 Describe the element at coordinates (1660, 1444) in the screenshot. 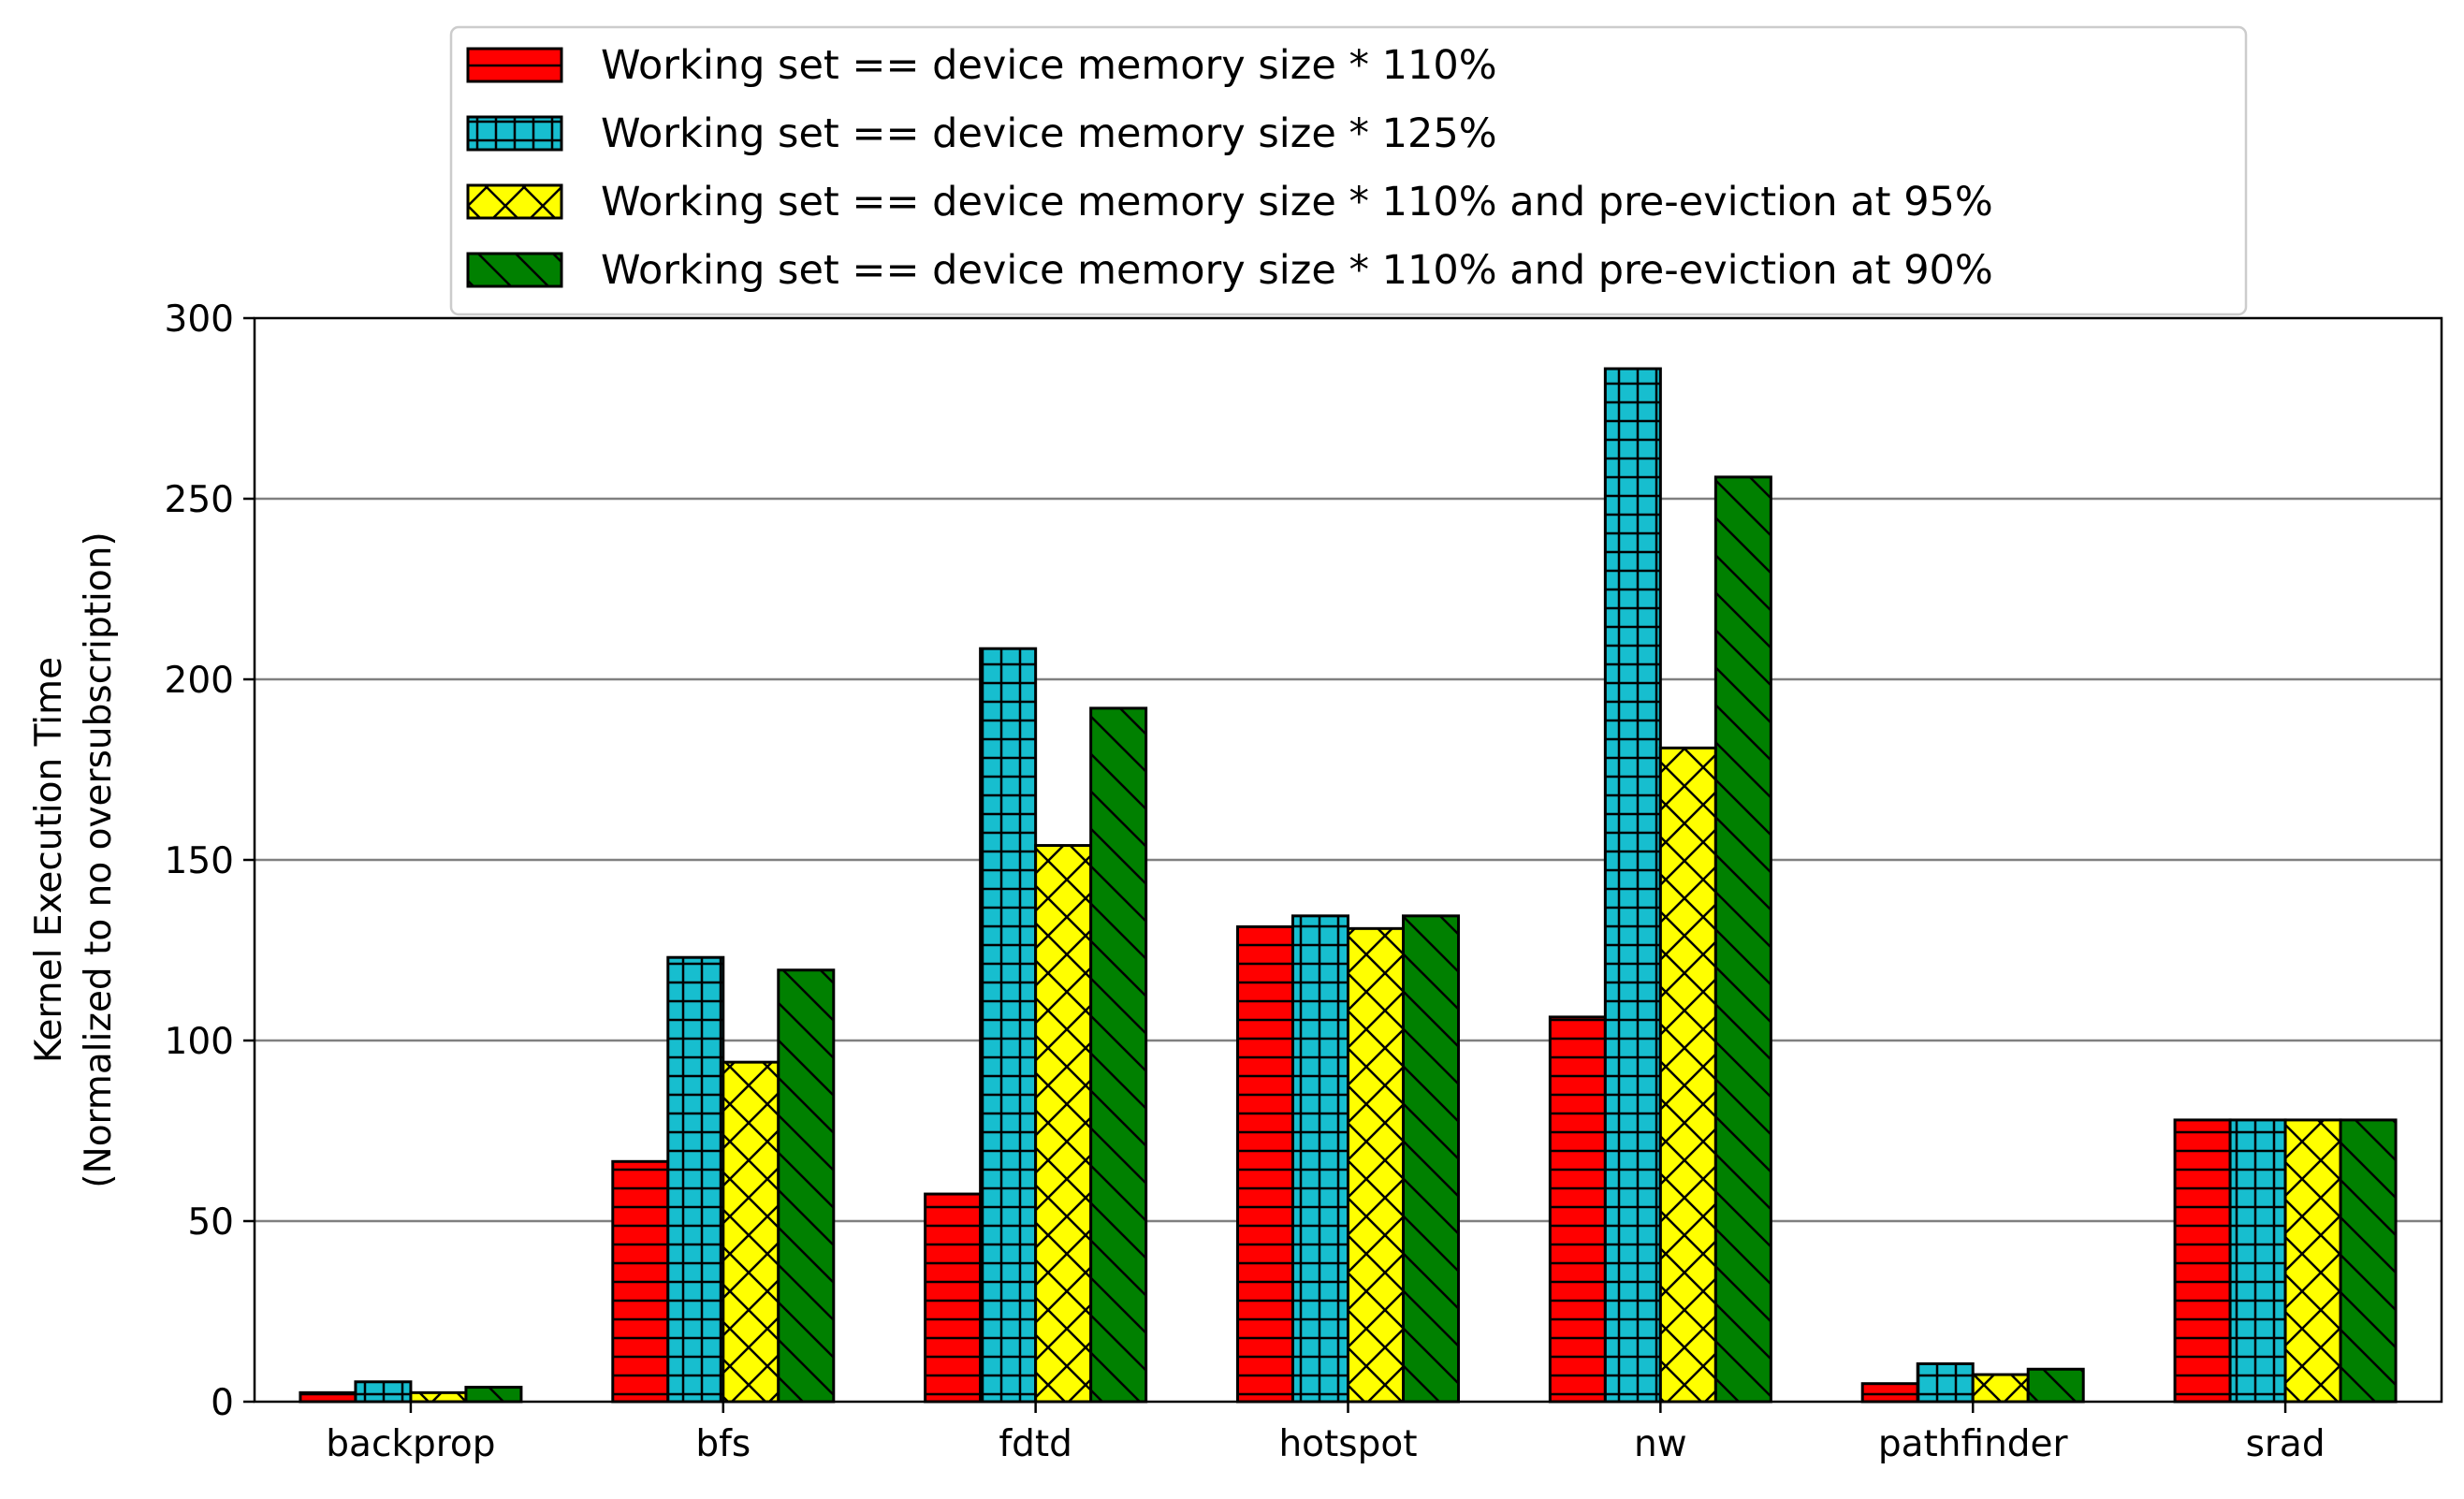

I see `x-tick-label-nw: nw` at that location.